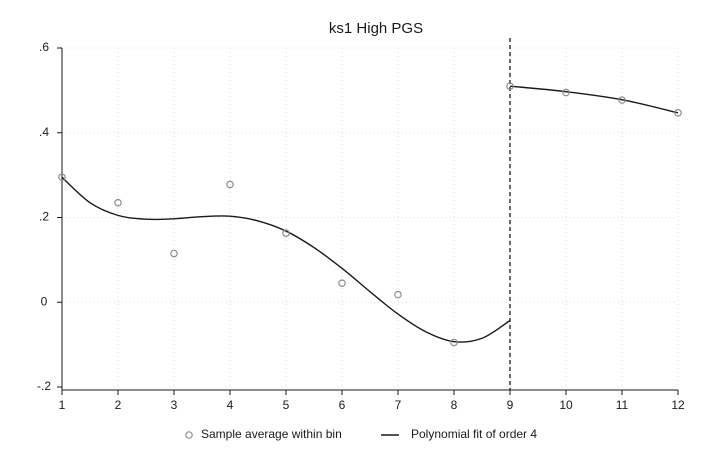  What do you see at coordinates (44, 386) in the screenshot?
I see `y-tick-label: -.2` at bounding box center [44, 386].